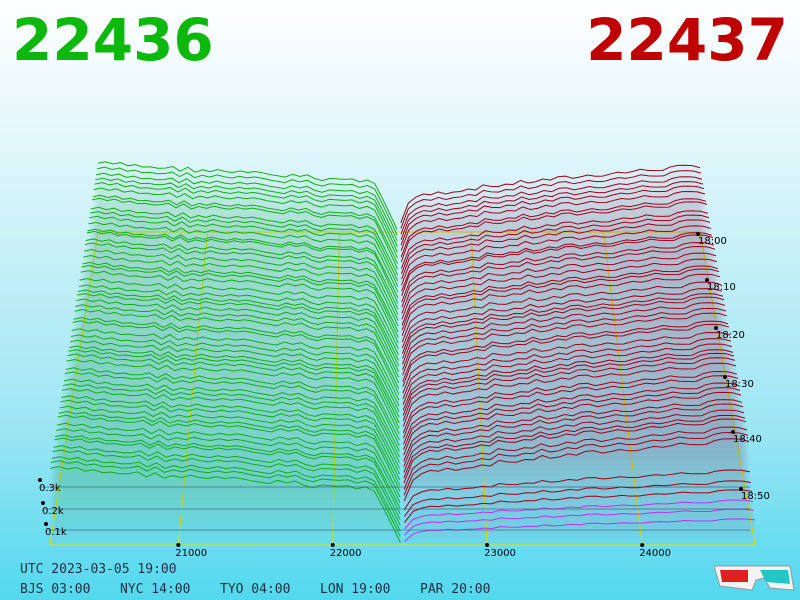 The height and width of the screenshot is (600, 800). What do you see at coordinates (155, 589) in the screenshot?
I see `zone-time: NYC 14:00` at bounding box center [155, 589].